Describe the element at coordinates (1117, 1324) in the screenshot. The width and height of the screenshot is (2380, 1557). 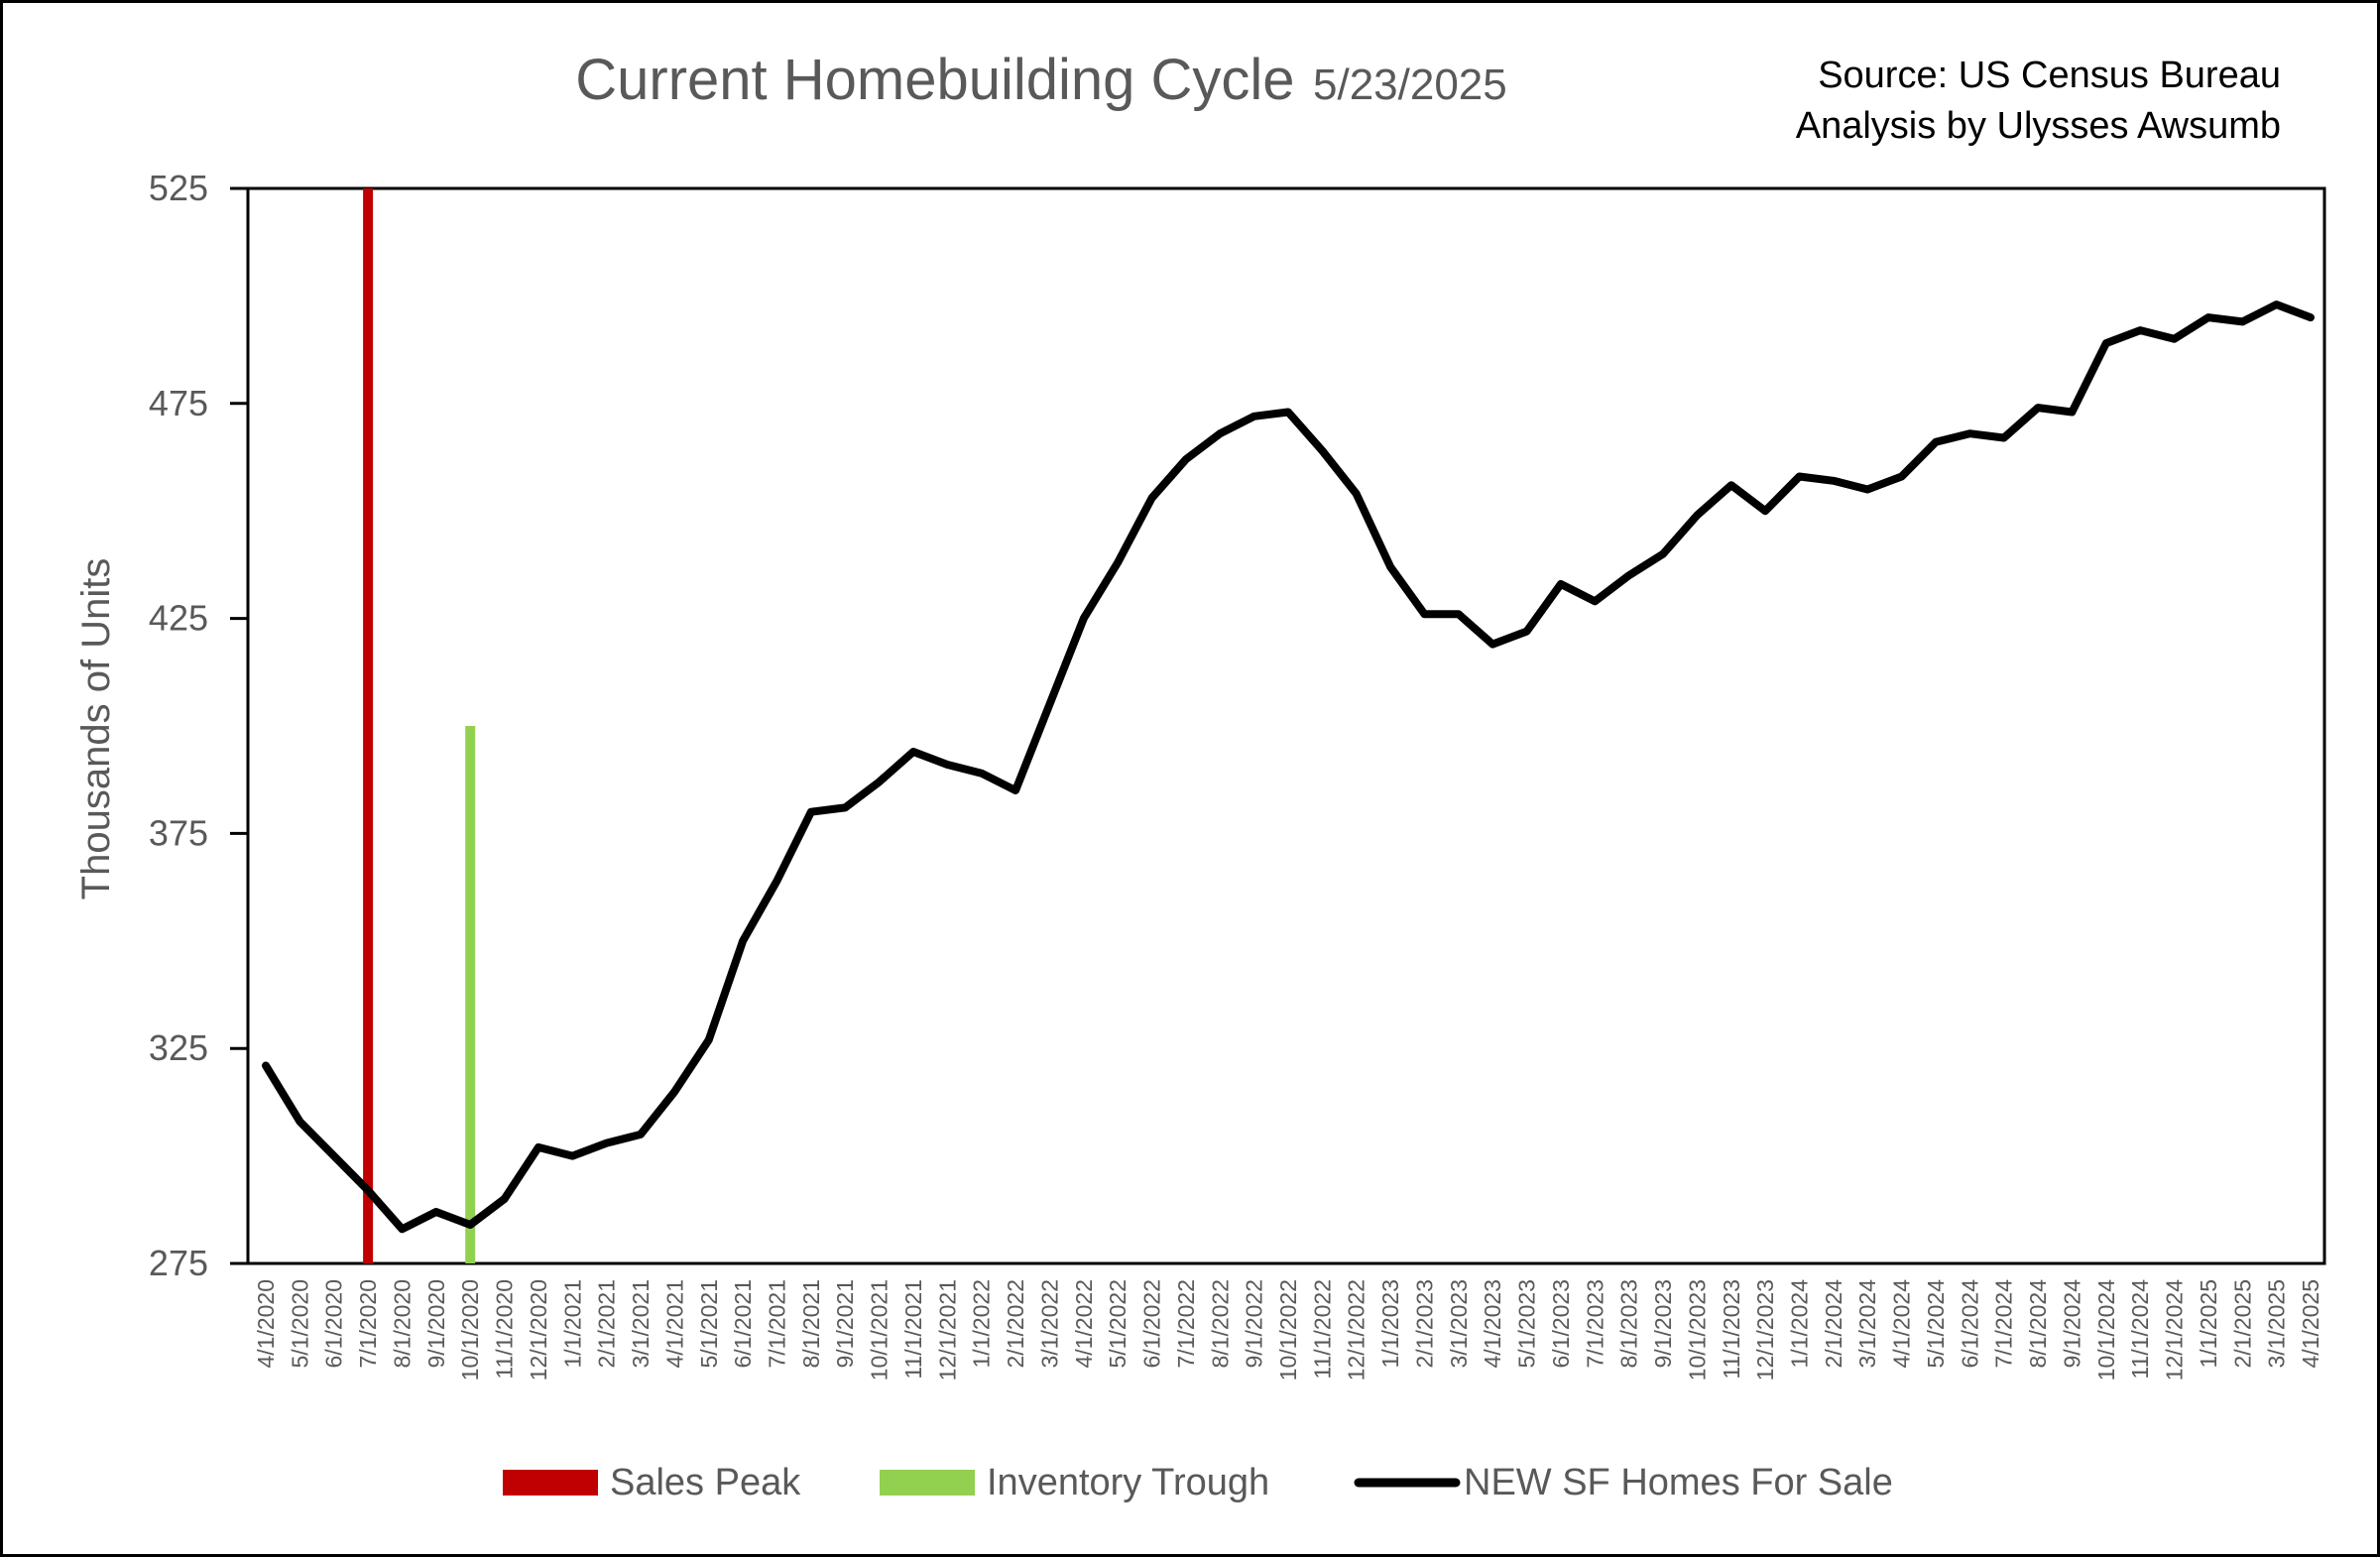
I see `x-tick-label: 5/1/2022` at that location.